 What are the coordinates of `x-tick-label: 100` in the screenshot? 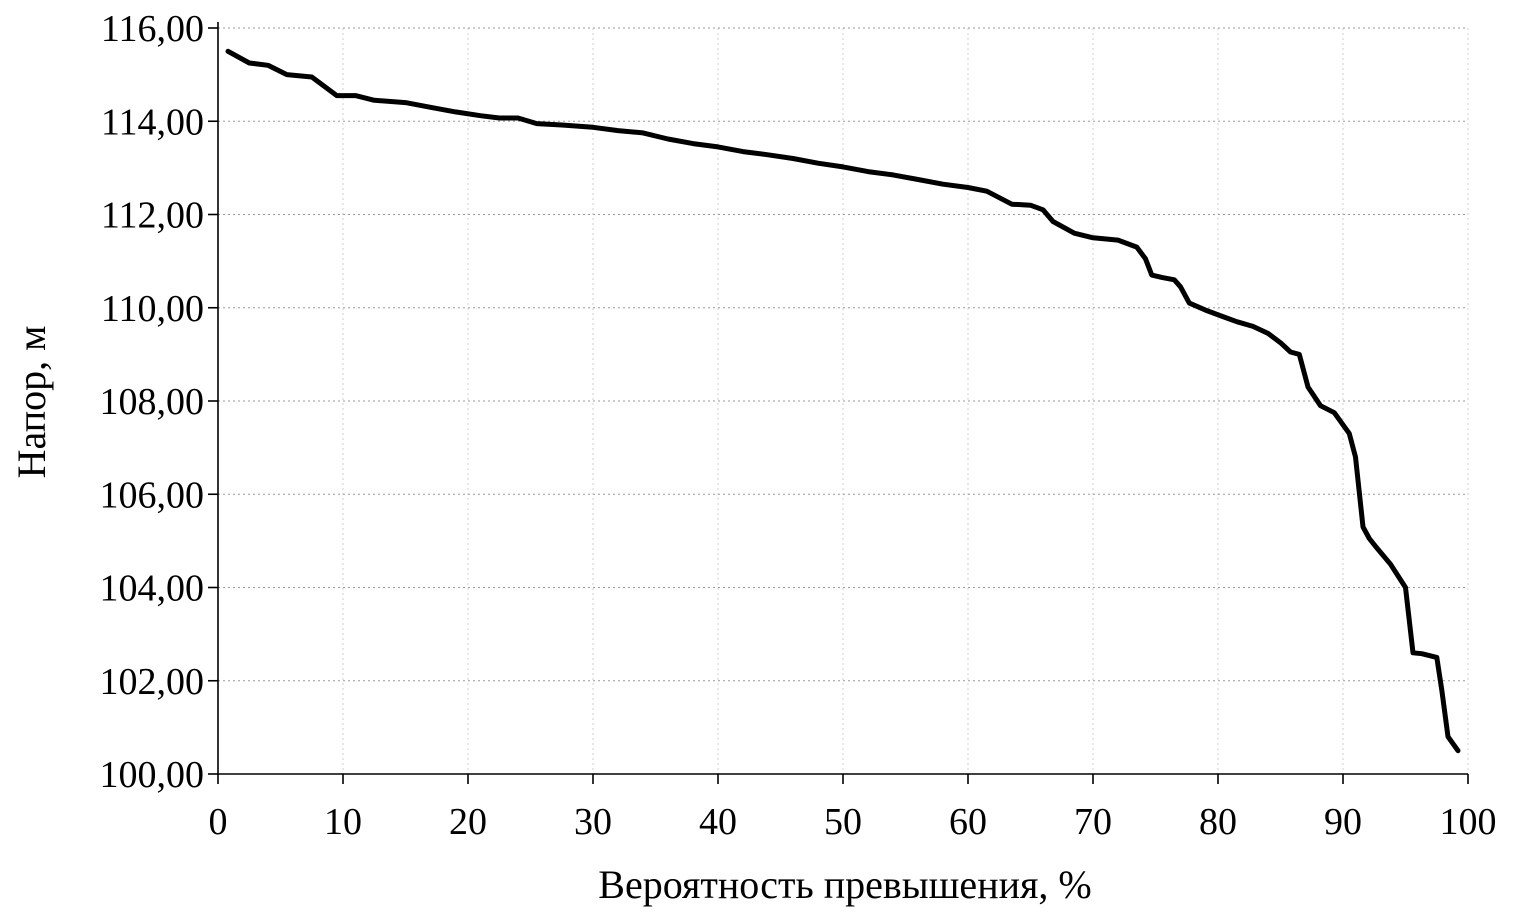 It's located at (1468, 822).